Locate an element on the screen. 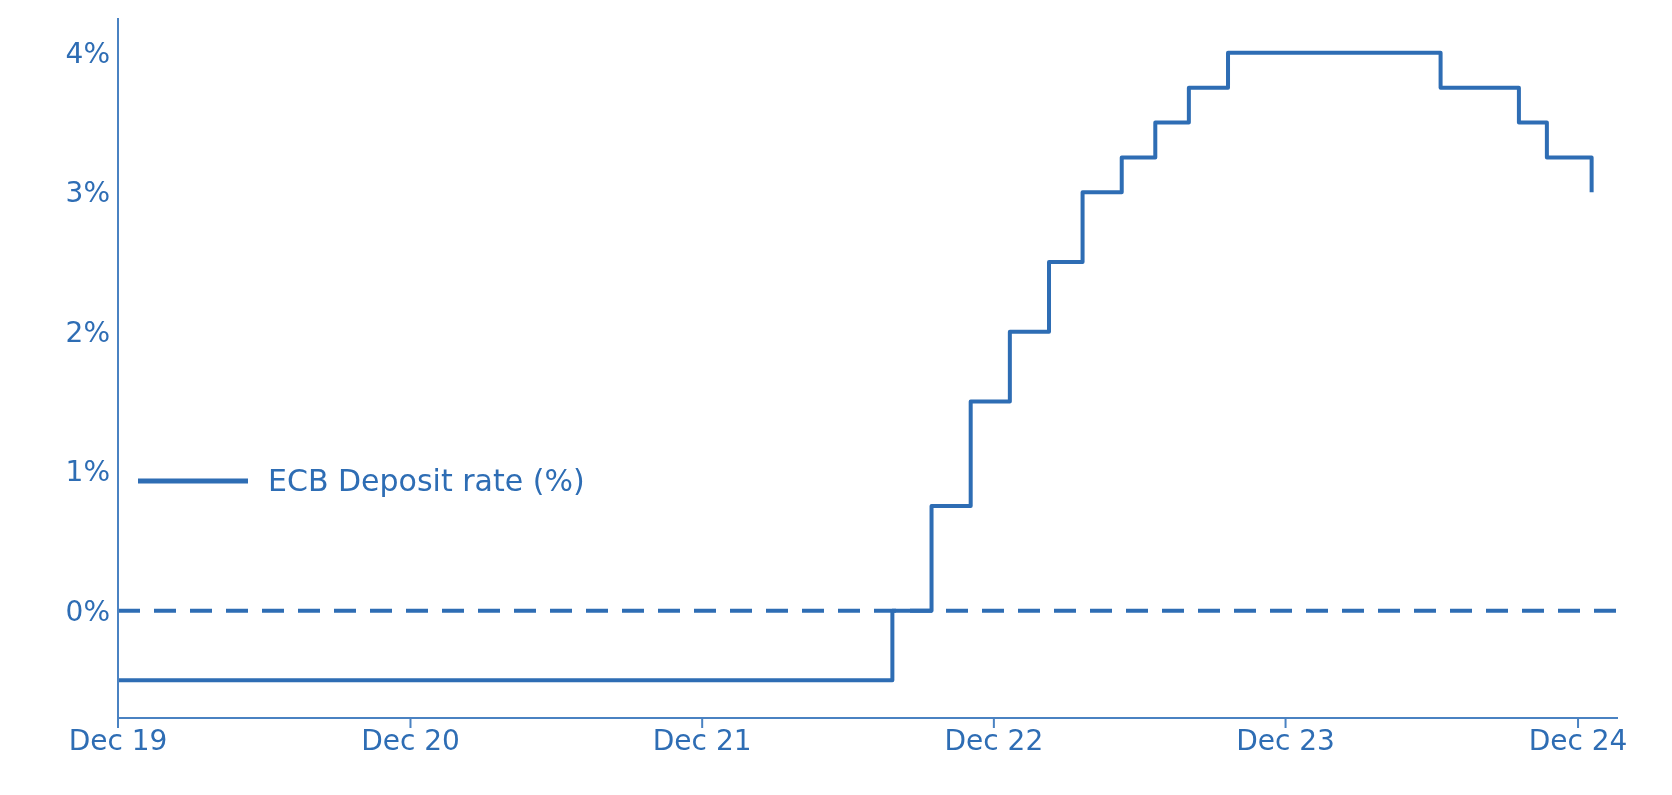 Image resolution: width=1672 pixels, height=795 pixels. x-tick-label: Dec 20 is located at coordinates (410, 740).